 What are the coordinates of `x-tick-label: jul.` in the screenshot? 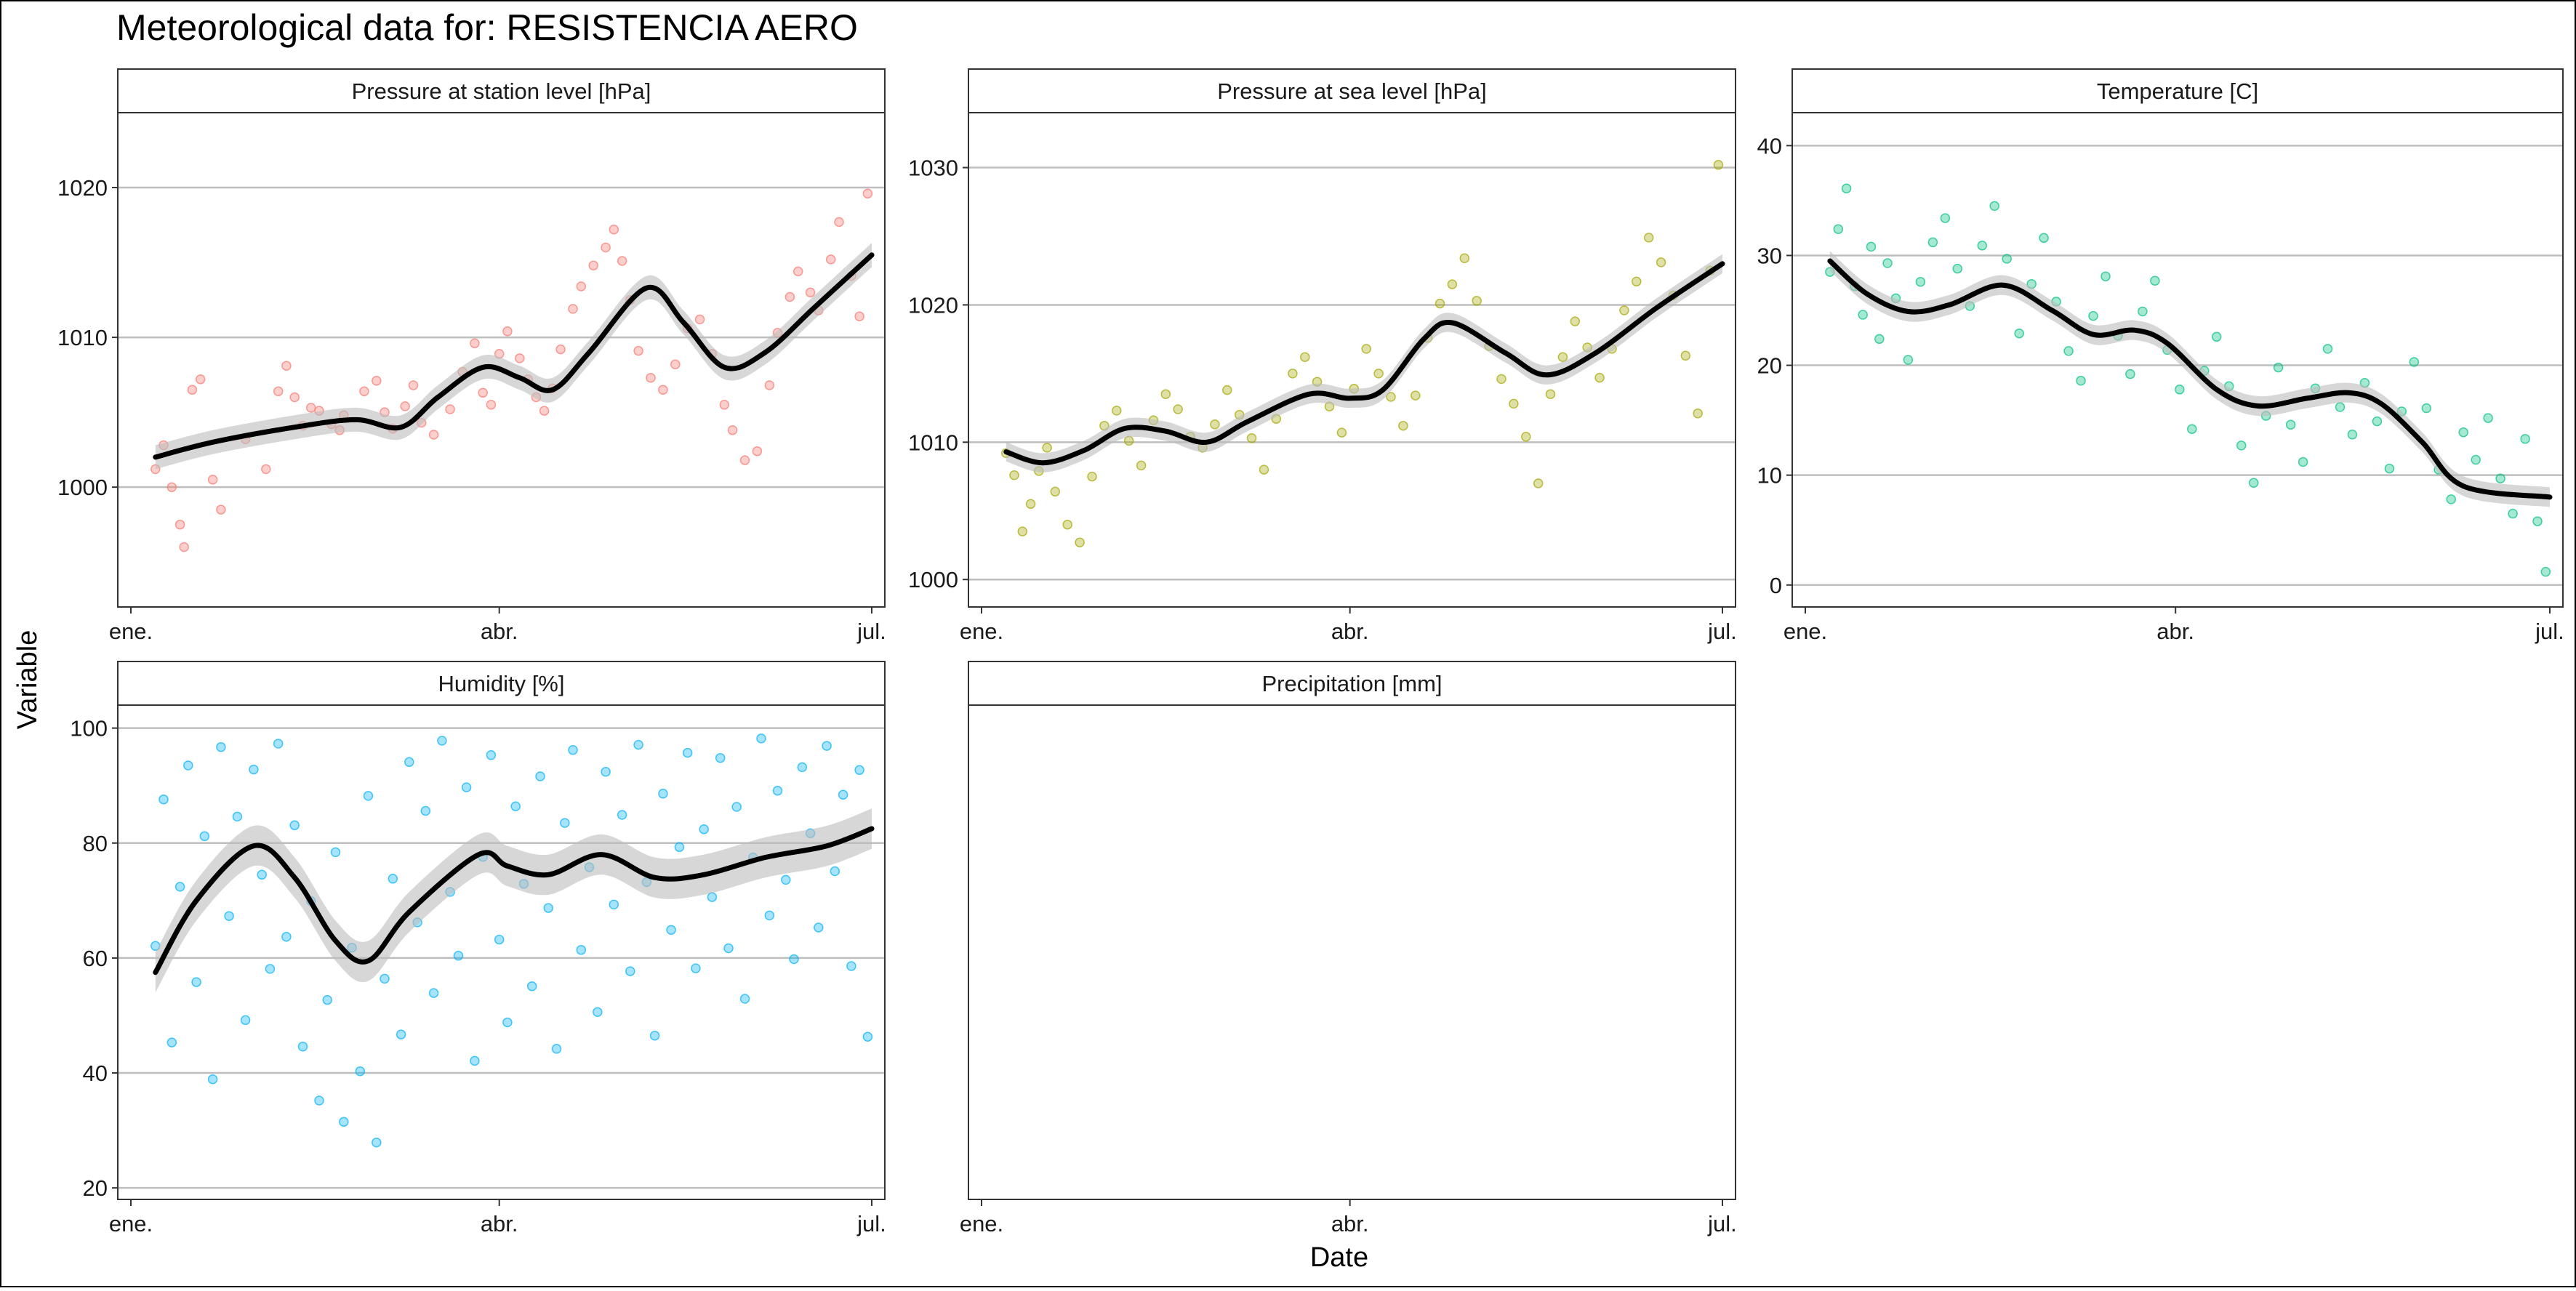 It's located at (871, 1224).